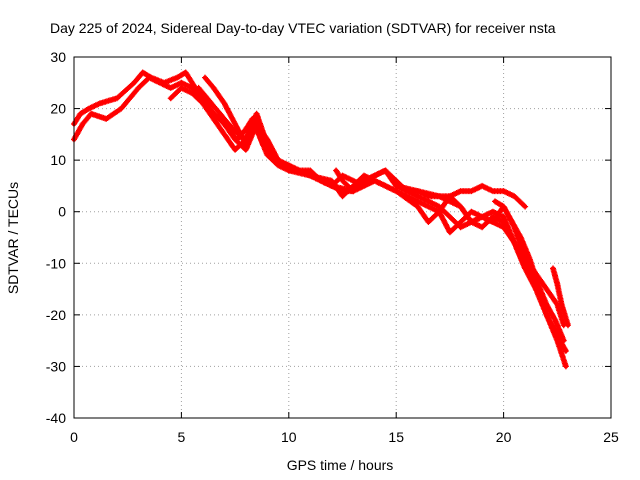  What do you see at coordinates (56, 418) in the screenshot?
I see `y-tick-label: -40` at bounding box center [56, 418].